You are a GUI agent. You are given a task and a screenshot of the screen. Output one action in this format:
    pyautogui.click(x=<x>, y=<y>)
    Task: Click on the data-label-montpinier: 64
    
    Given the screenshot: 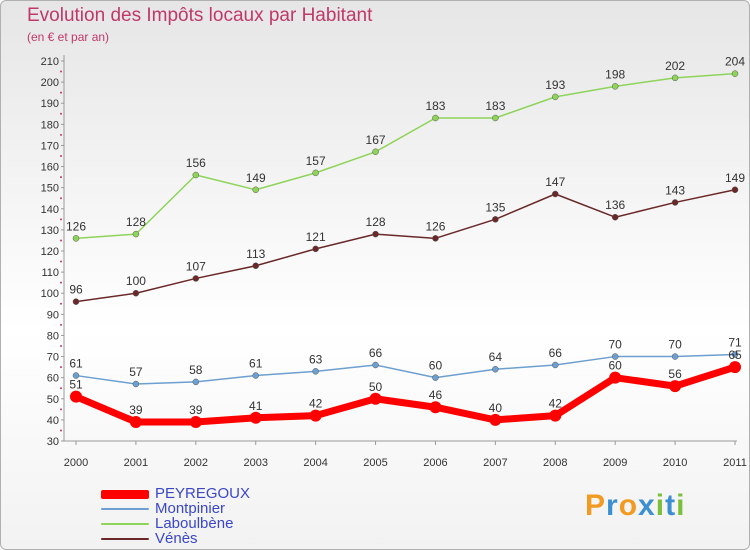 What is the action you would take?
    pyautogui.click(x=496, y=357)
    